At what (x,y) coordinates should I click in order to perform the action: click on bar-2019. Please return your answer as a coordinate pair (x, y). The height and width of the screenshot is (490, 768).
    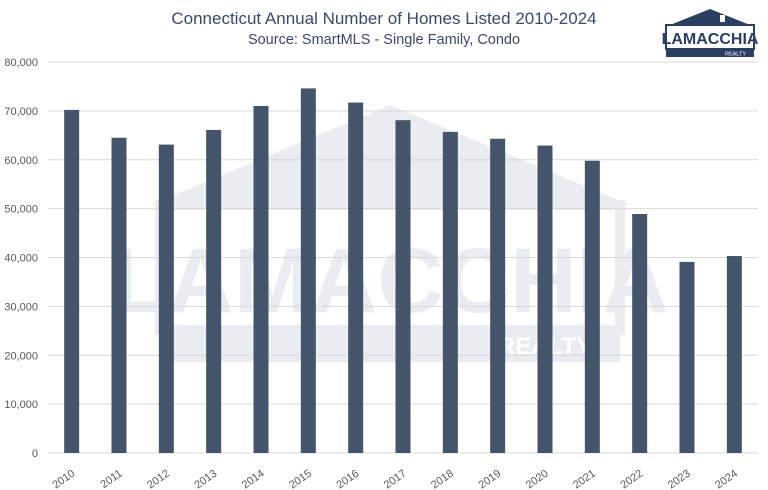
    Looking at the image, I should click on (498, 295).